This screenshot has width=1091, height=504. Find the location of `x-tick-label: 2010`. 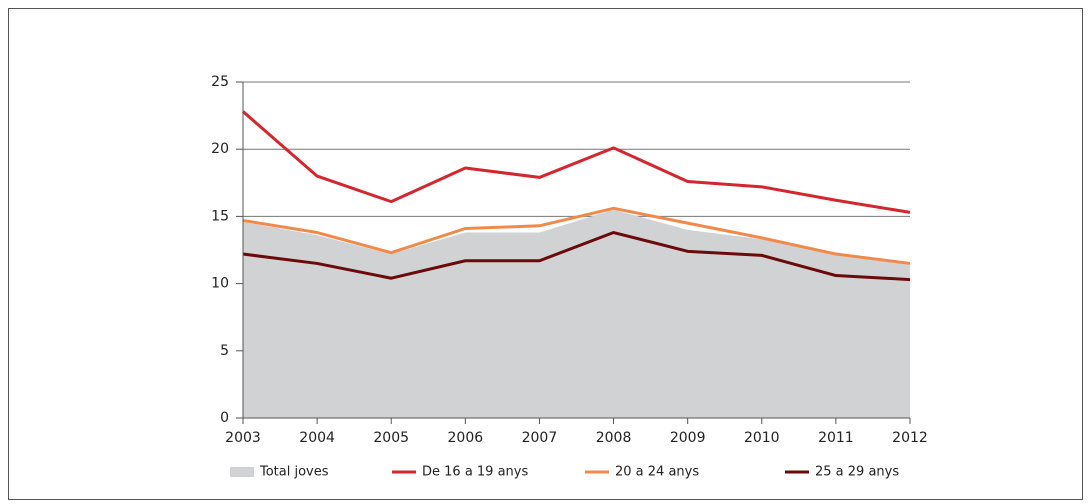

x-tick-label: 2010 is located at coordinates (762, 438).